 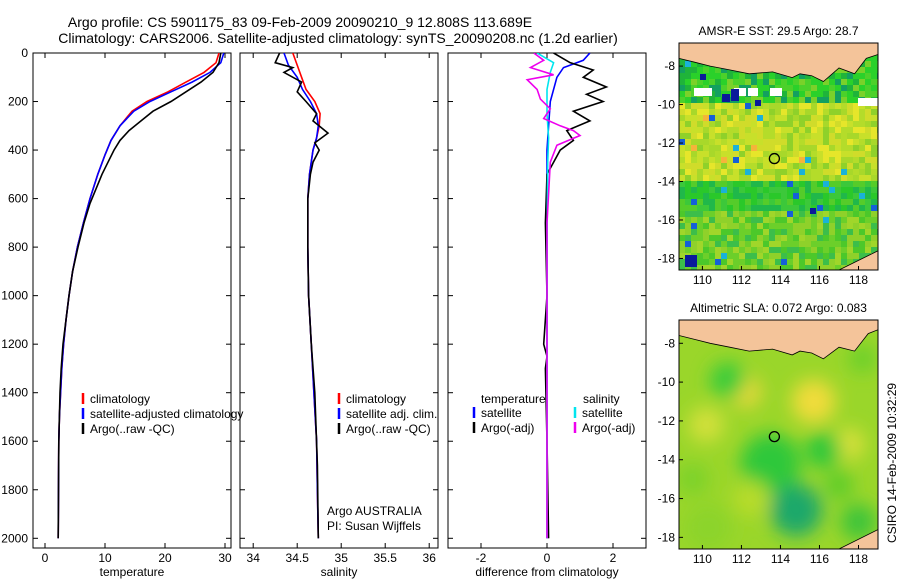 I want to click on map-x-tick-label: 116, so click(x=819, y=280).